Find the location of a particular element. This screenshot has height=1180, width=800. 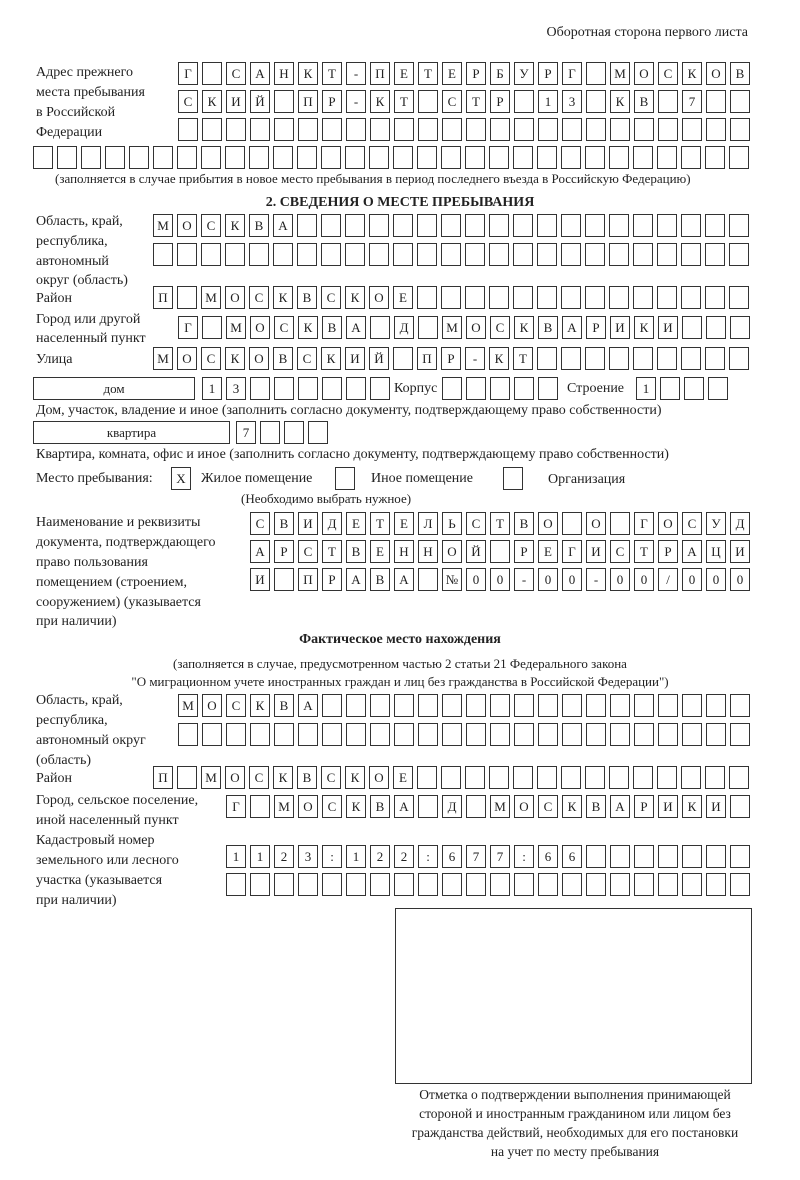

doc-row-1-cell: С is located at coordinates (476, 523).